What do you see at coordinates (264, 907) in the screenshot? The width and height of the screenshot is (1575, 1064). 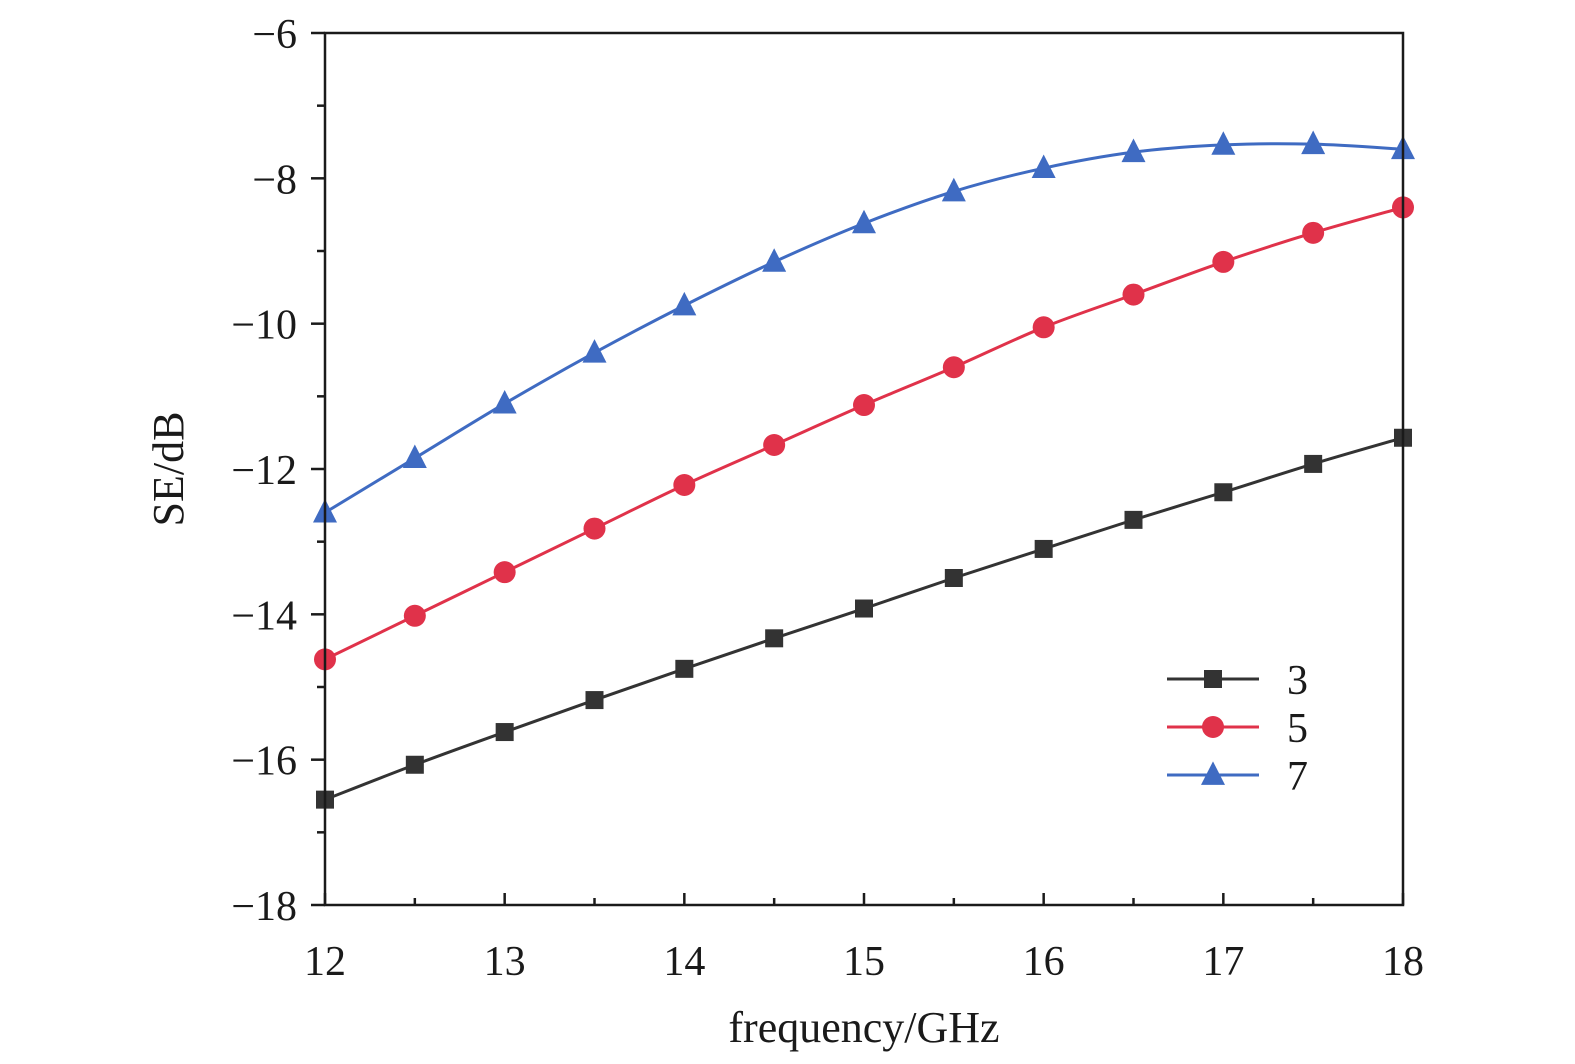 I see `y-tick-label: −18` at bounding box center [264, 907].